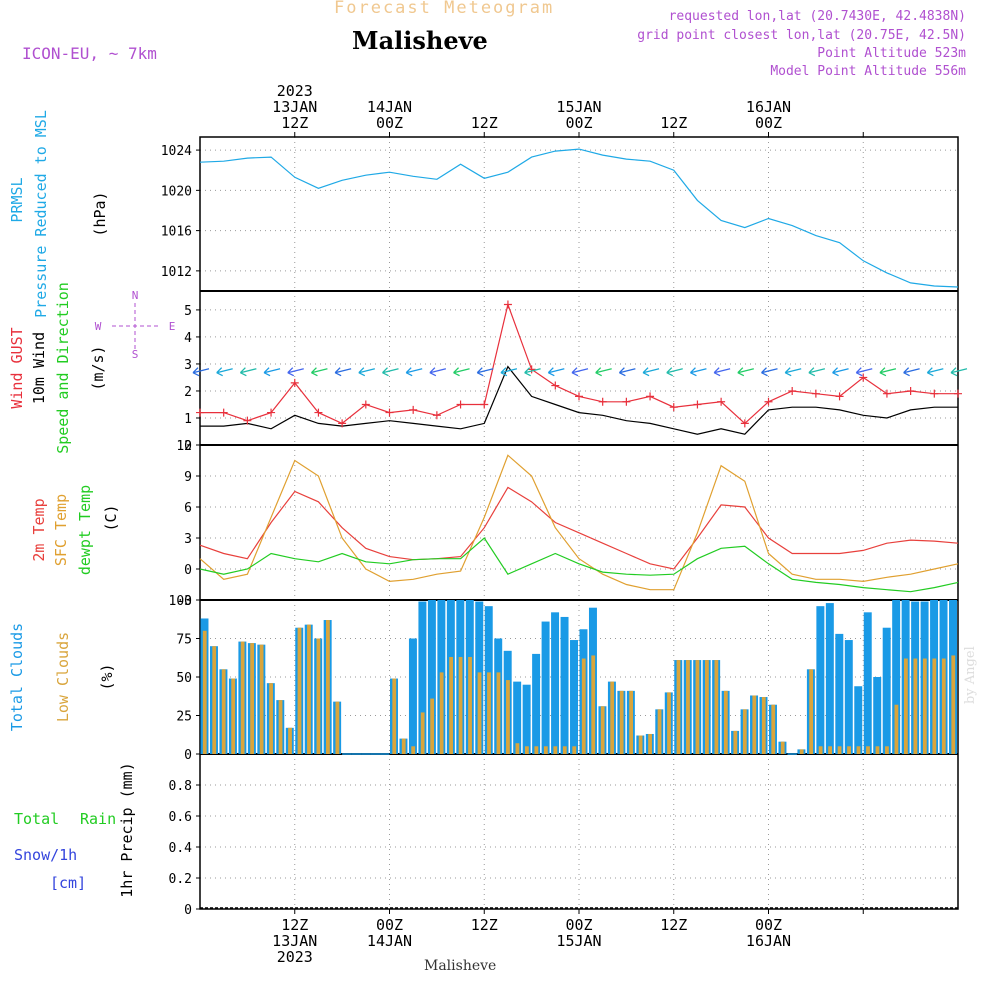  What do you see at coordinates (111, 517) in the screenshot?
I see `temp-unit: (C)` at bounding box center [111, 517].